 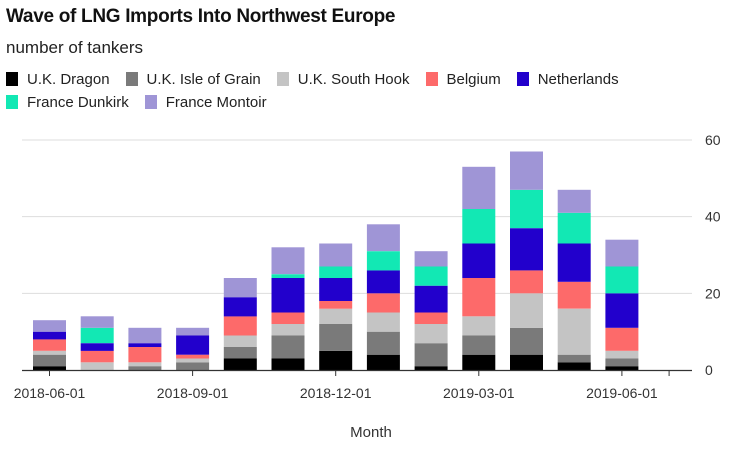 I want to click on bar-segment: Belgium 2019-04-01: 6, so click(x=526, y=282).